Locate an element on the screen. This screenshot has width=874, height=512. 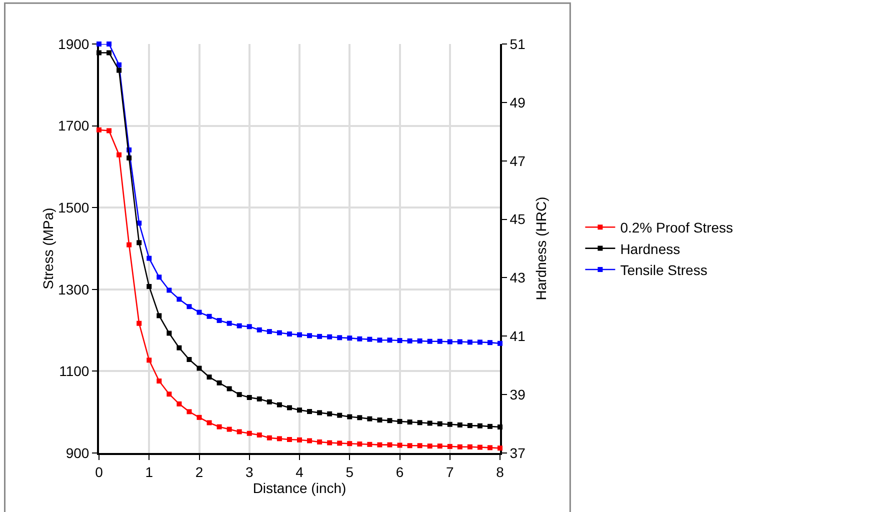
y2-axis-title: Hardness (HRC) is located at coordinates (541, 248).